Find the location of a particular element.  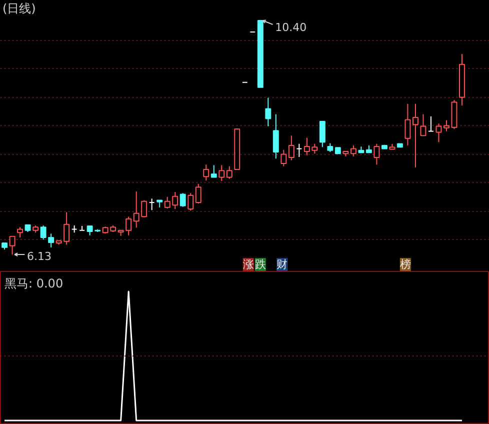

chart-title: 黑马: 0.00 is located at coordinates (34, 283).